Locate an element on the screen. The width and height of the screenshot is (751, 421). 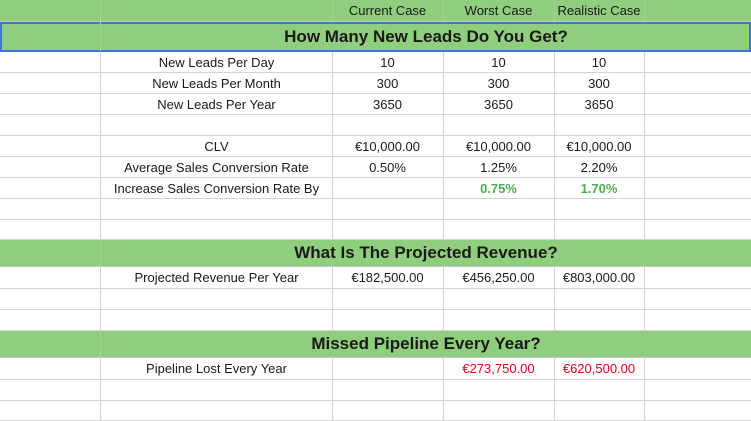
row-leads-per-day: New Leads Per Day 10 10 10 is located at coordinates (375, 62).